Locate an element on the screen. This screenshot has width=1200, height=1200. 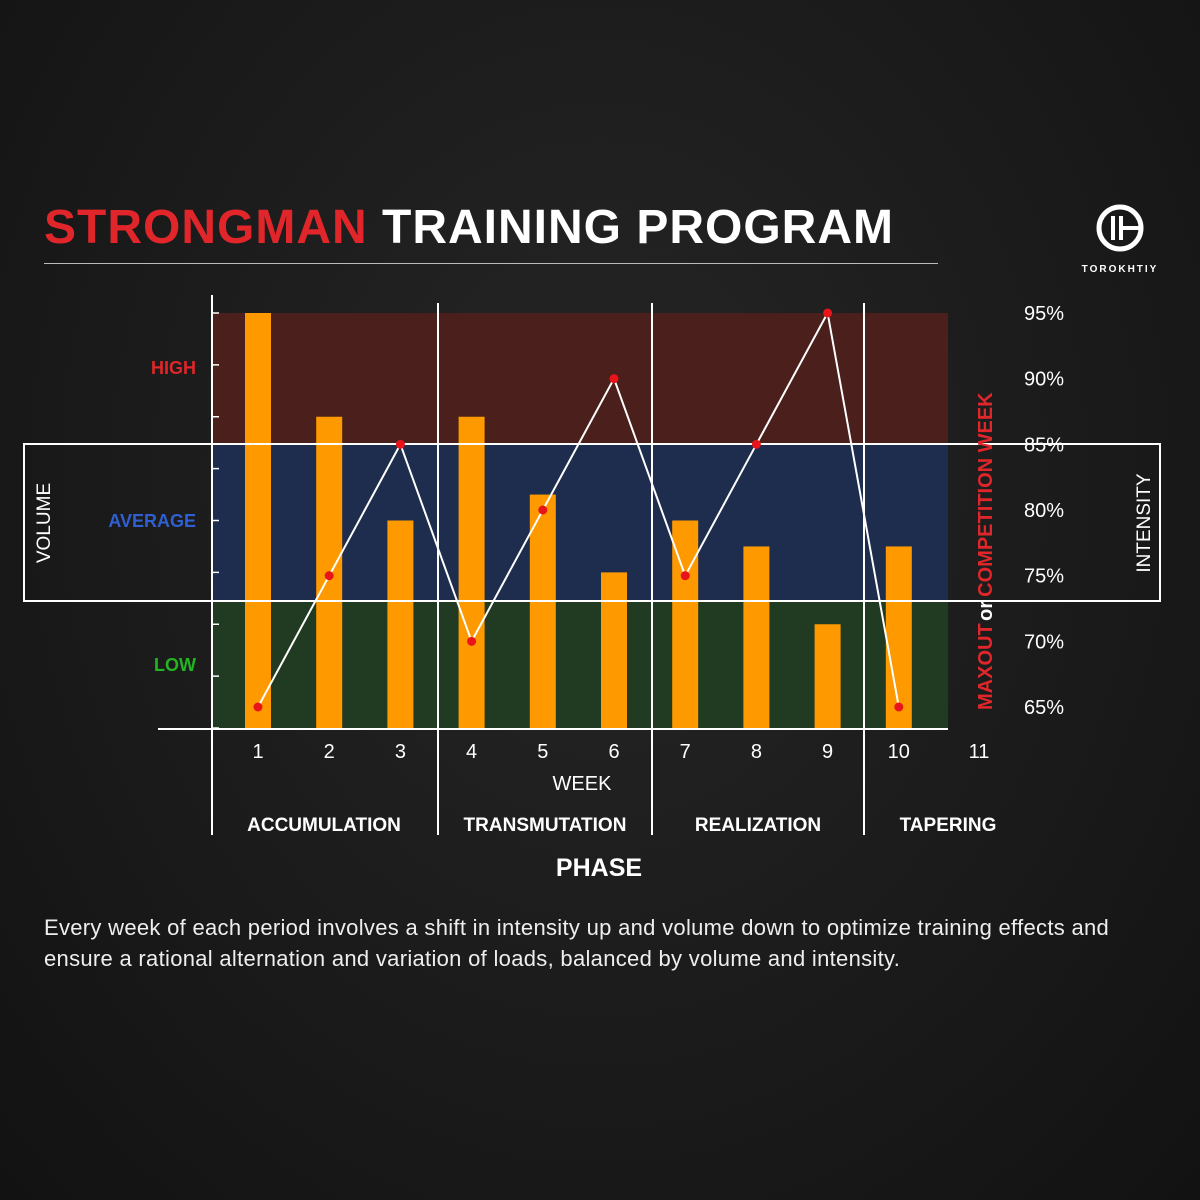
volume-axis-label: VOLUME is located at coordinates (44, 523).